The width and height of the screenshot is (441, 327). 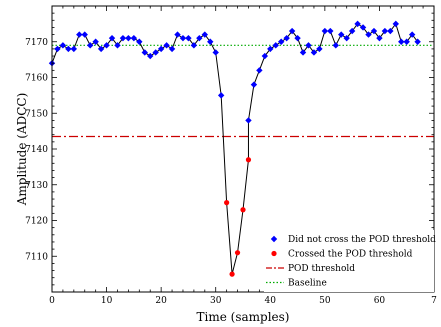 What do you see at coordinates (307, 284) in the screenshot?
I see `legend-label: Baseline` at bounding box center [307, 284].